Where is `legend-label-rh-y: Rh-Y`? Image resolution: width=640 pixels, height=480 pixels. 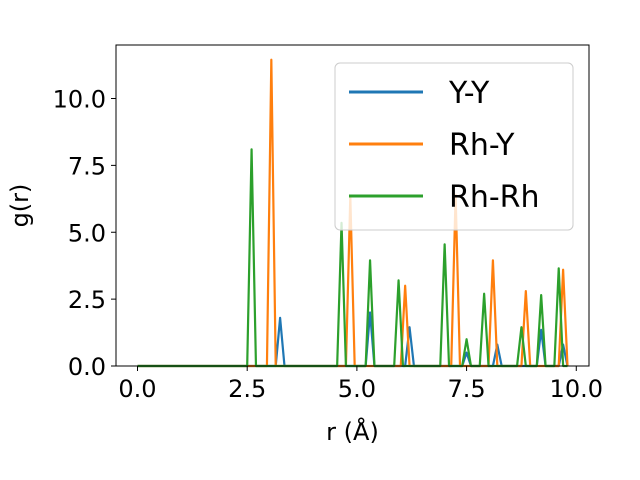 legend-label-rh-y: Rh-Y is located at coordinates (482, 145).